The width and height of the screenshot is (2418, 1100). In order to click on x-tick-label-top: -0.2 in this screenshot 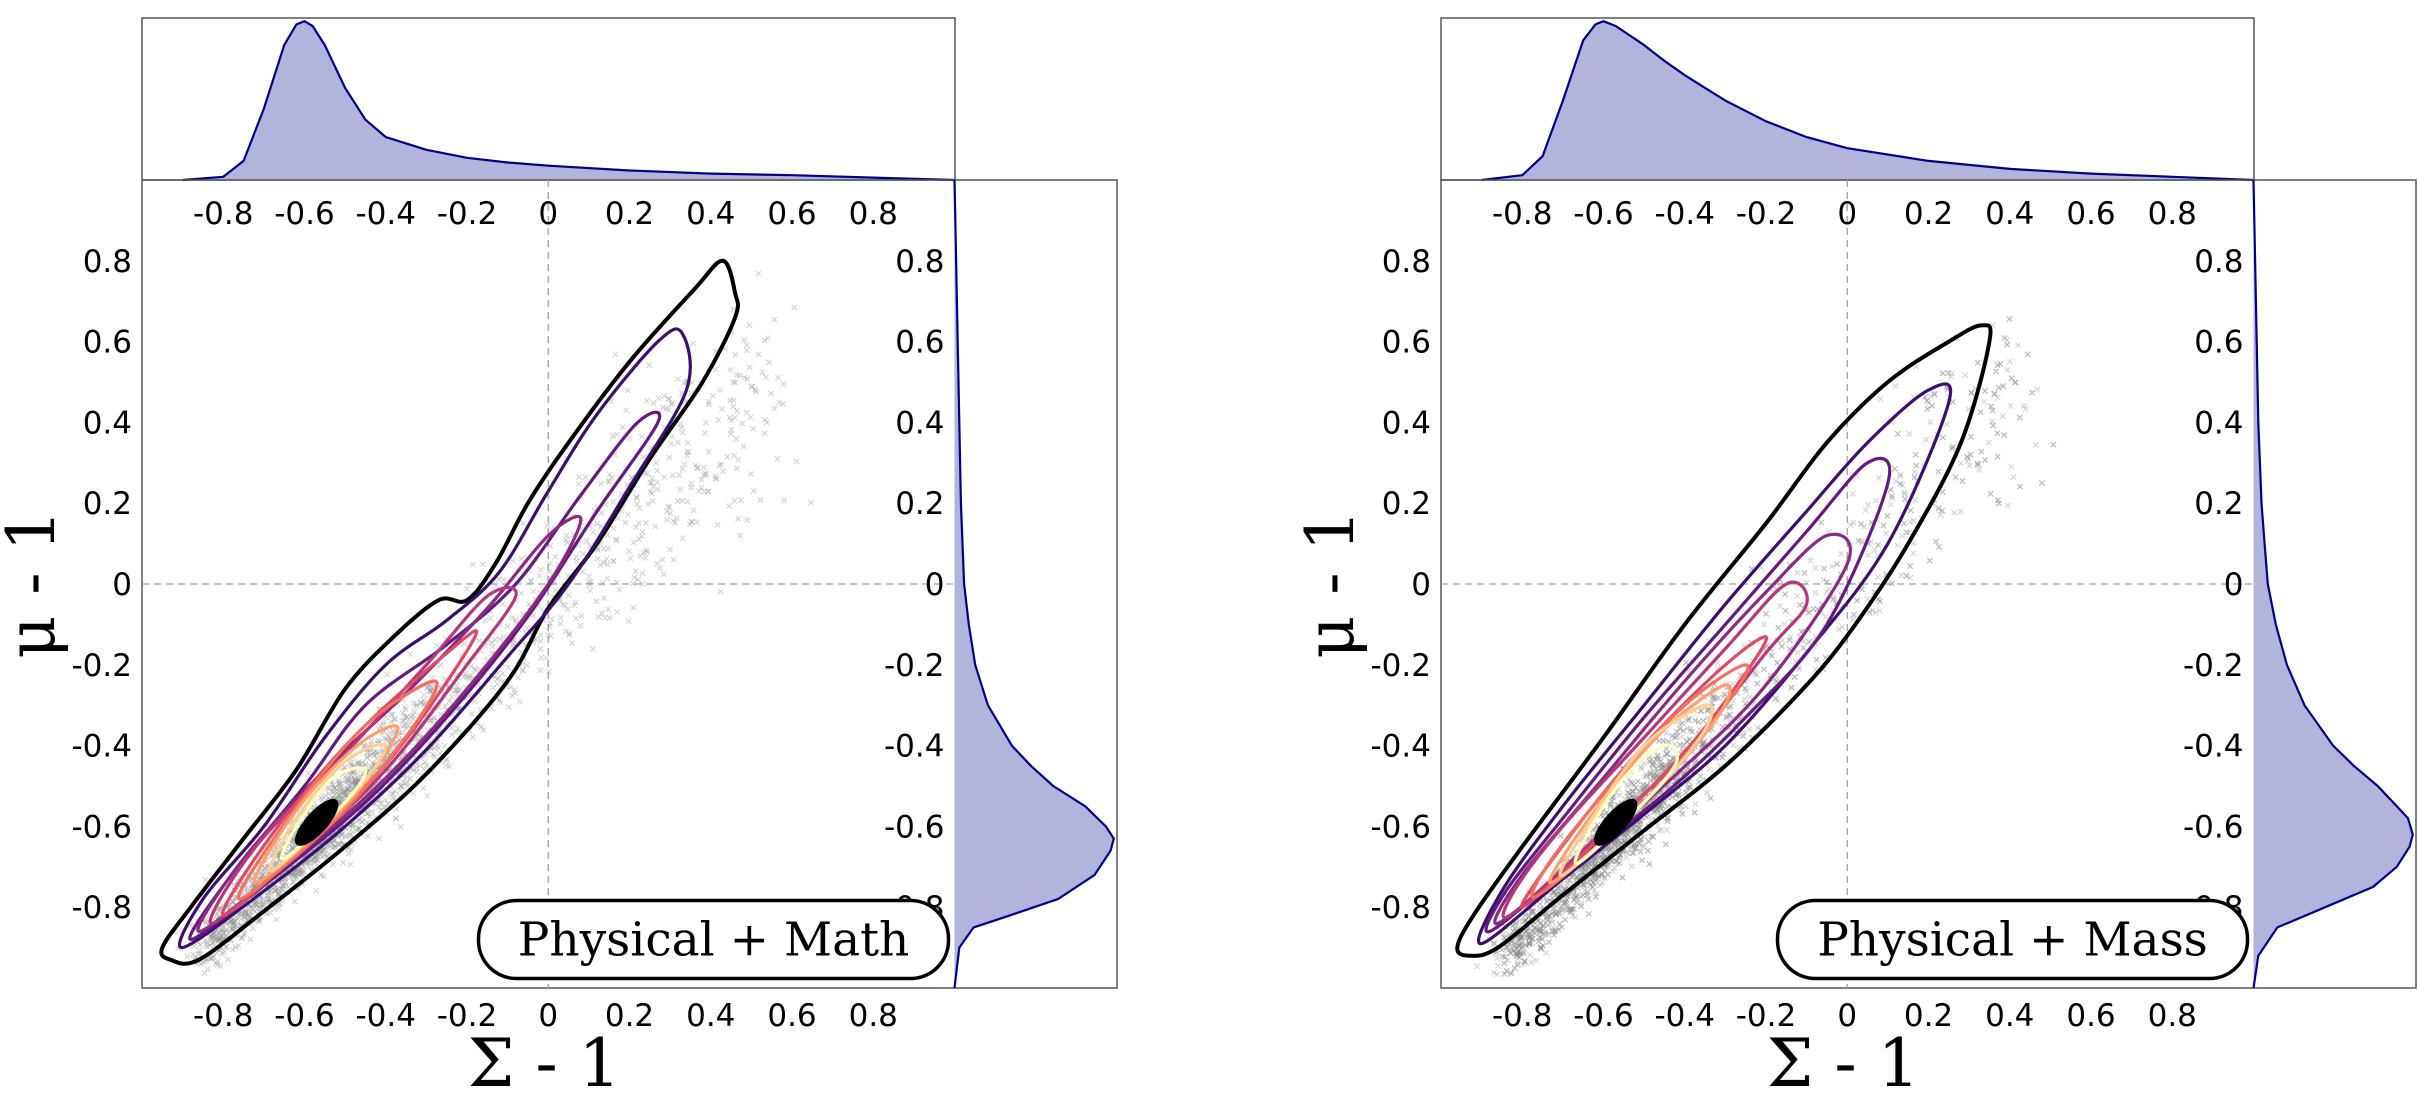, I will do `click(1766, 214)`.